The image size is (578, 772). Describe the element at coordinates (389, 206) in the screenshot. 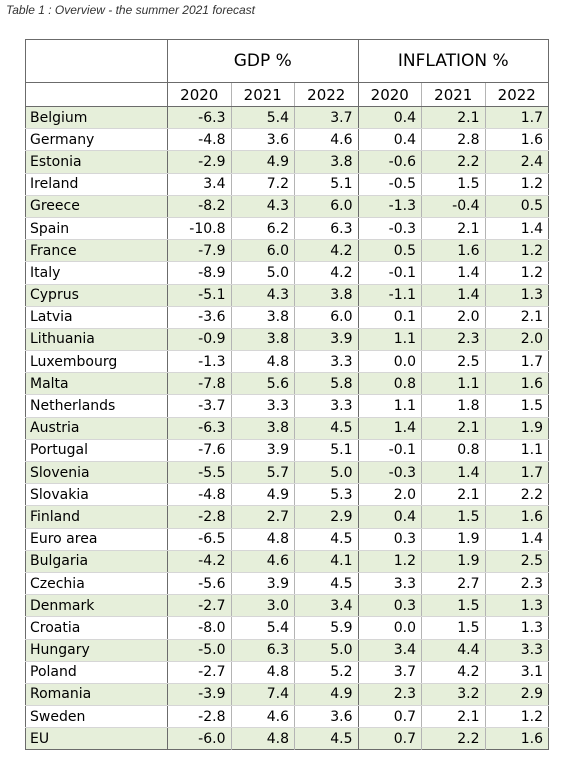

I see `inflation-value-cell: -1.3` at that location.